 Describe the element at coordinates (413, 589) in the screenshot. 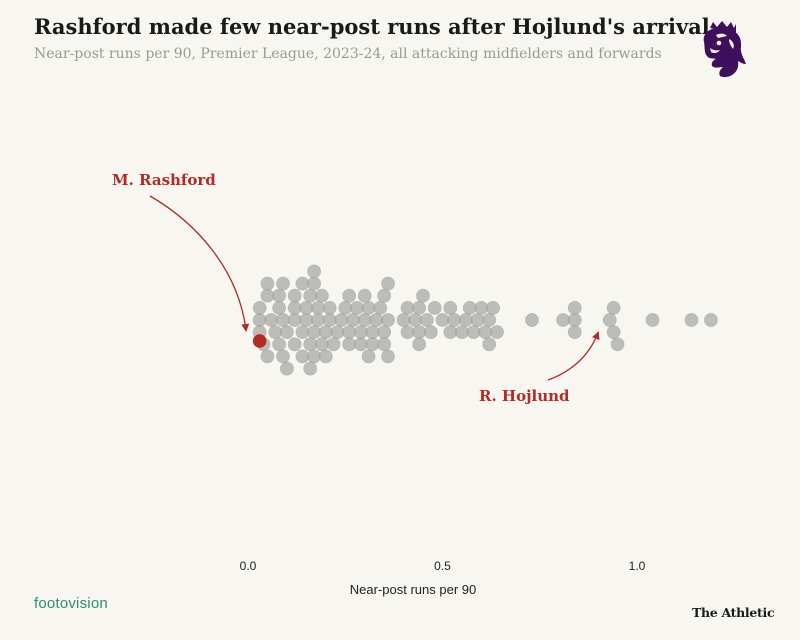

I see `x-axis-label: Near-post runs per 90` at that location.